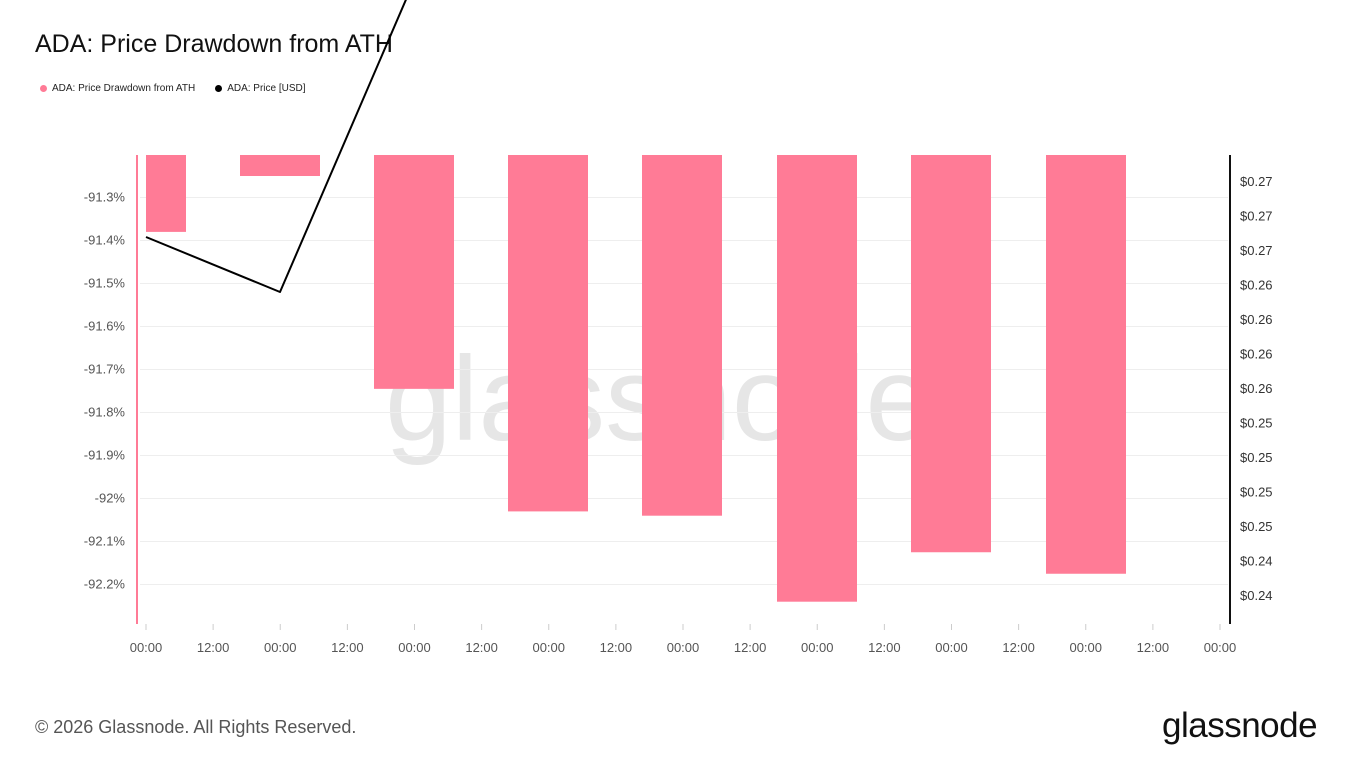  Describe the element at coordinates (105, 584) in the screenshot. I see `left-tick-label: -92.2%` at that location.